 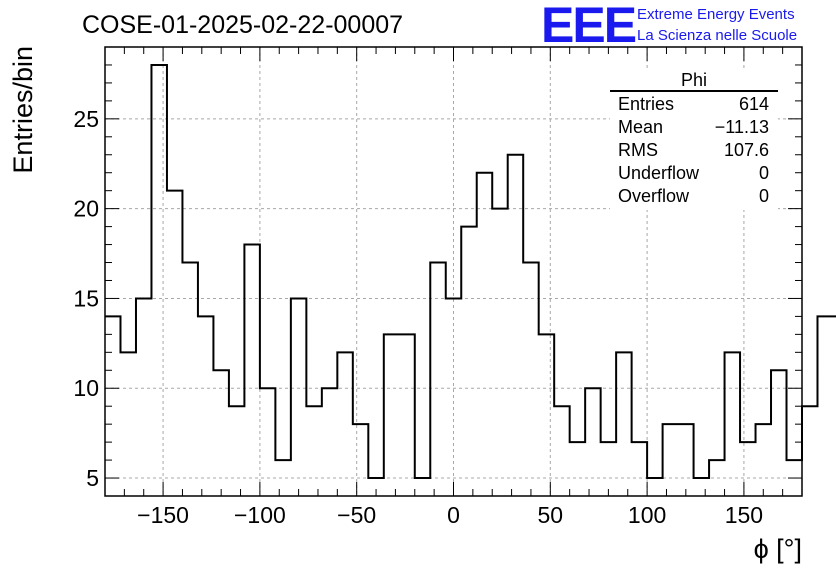 What do you see at coordinates (551, 515) in the screenshot?
I see `x-tick-label: 50` at bounding box center [551, 515].